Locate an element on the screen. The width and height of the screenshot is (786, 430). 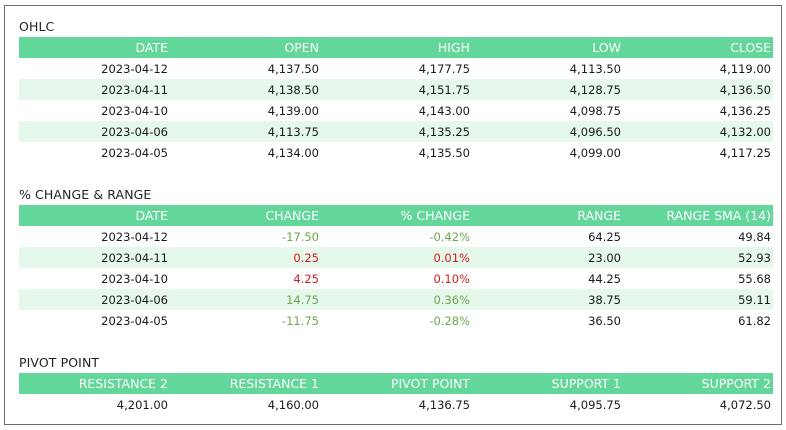
change-cell: 0.25 is located at coordinates (245, 257).